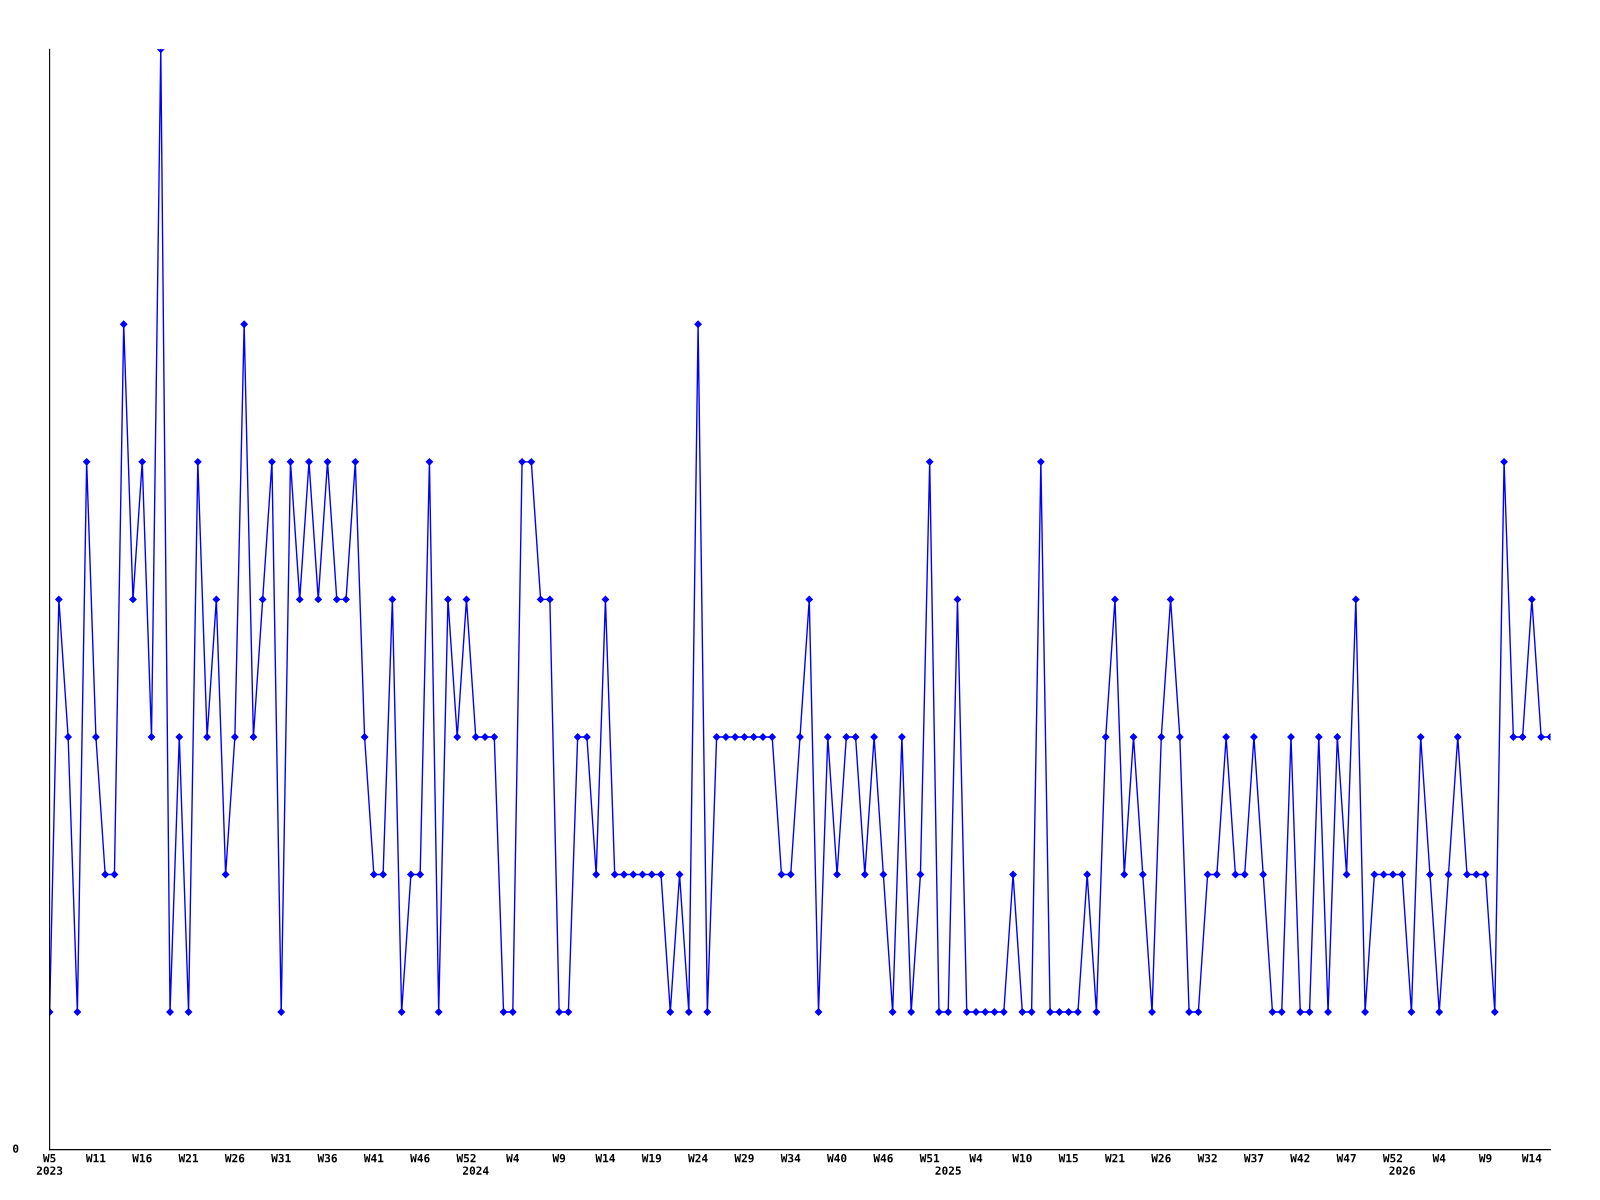 Image resolution: width=1600 pixels, height=1200 pixels. What do you see at coordinates (790, 1158) in the screenshot?
I see `x-tick-label: W34` at bounding box center [790, 1158].